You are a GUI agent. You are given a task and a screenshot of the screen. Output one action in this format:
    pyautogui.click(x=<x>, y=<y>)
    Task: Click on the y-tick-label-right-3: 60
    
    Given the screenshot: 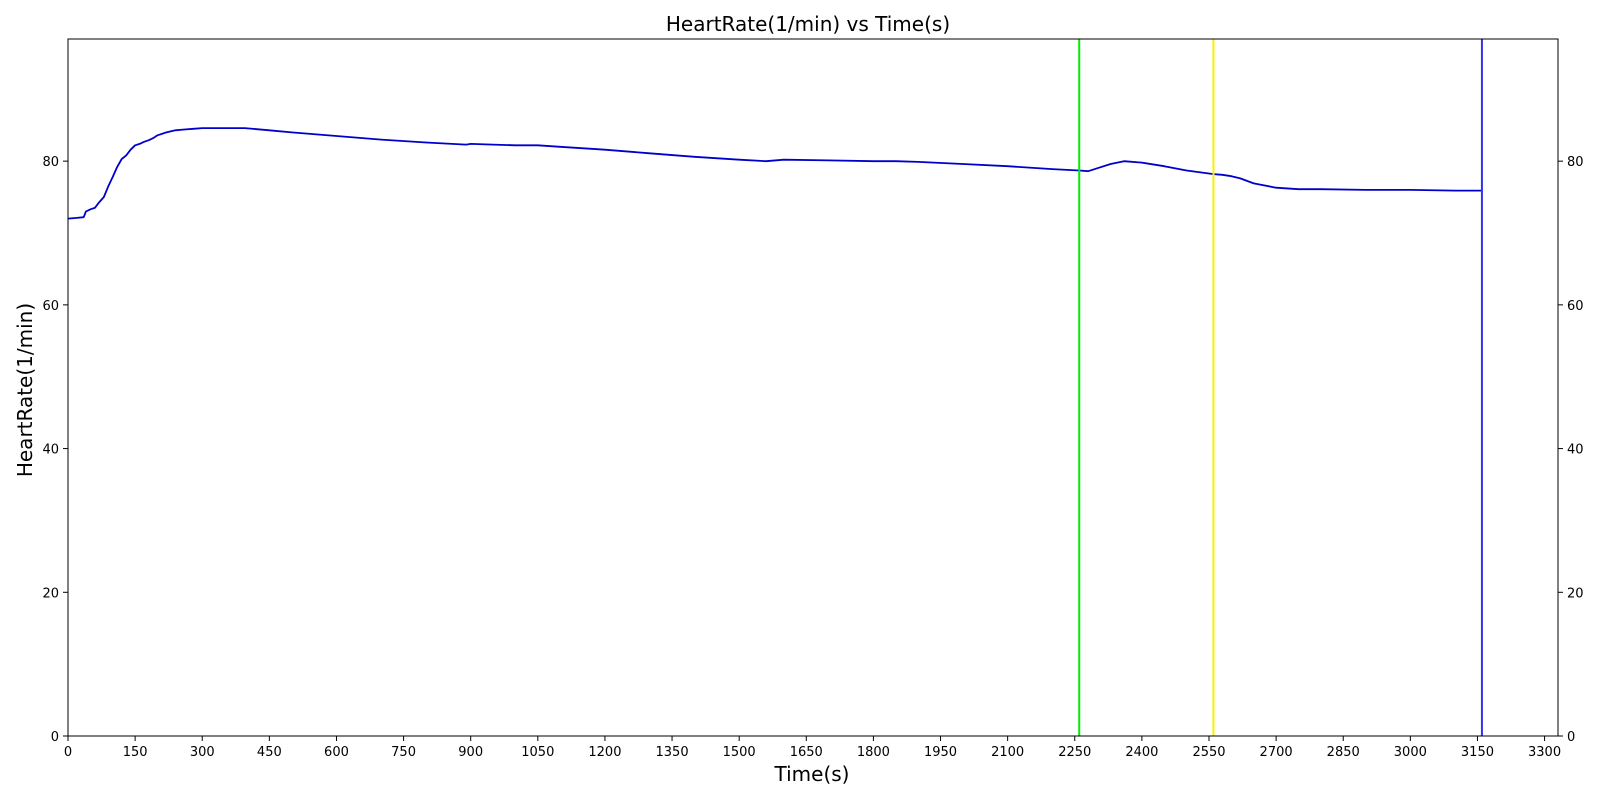 What is the action you would take?
    pyautogui.click(x=1575, y=306)
    